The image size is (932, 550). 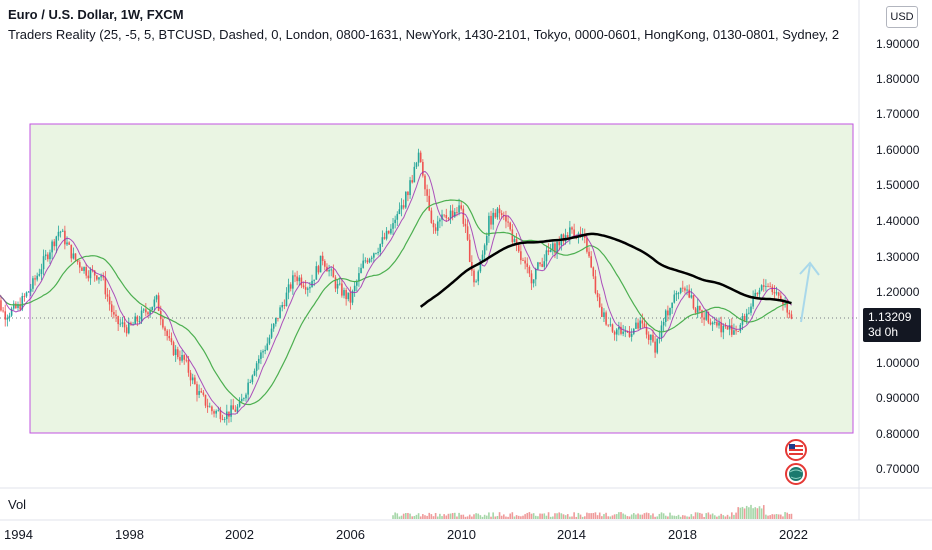 What do you see at coordinates (796, 450) in the screenshot?
I see `us-flag-event-icon` at bounding box center [796, 450].